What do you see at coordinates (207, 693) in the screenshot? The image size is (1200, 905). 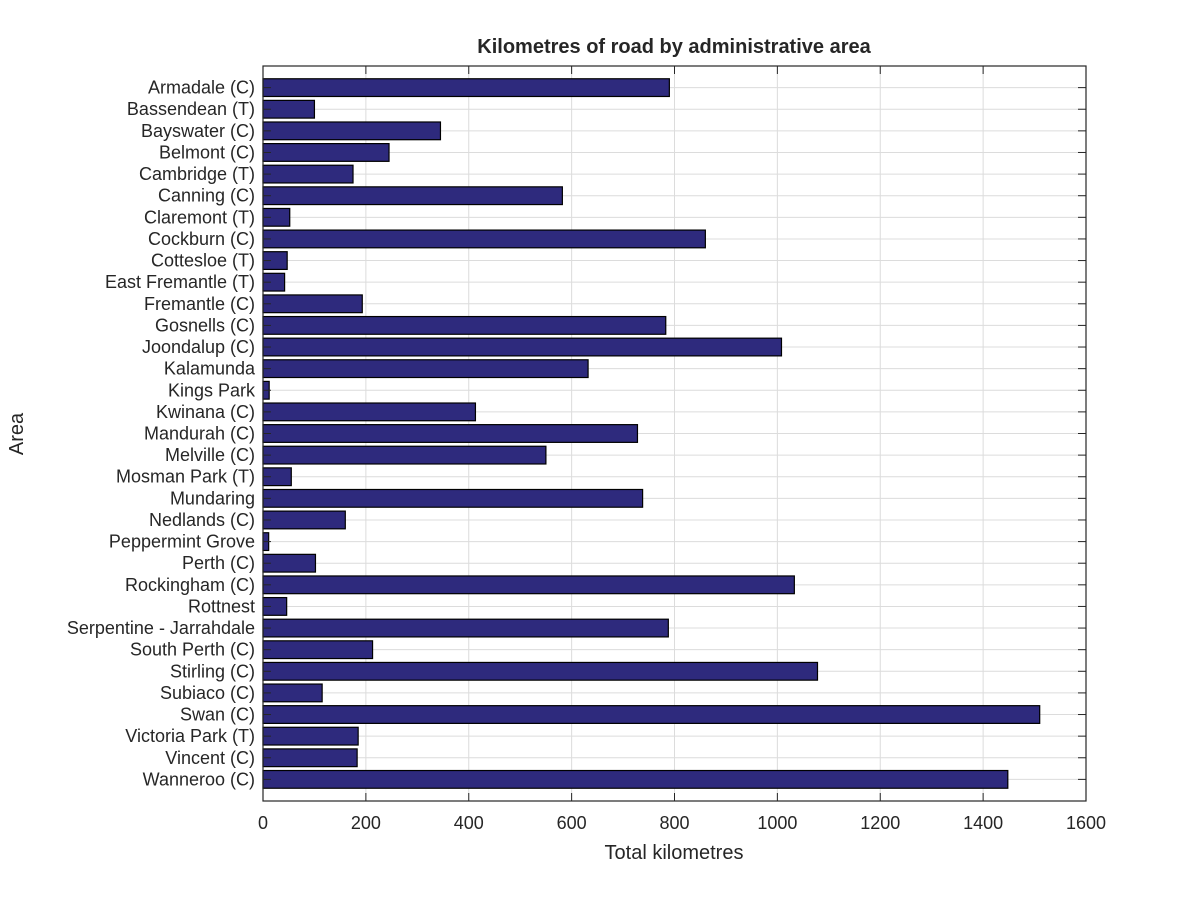 I see `category-label: Subiaco (C)` at bounding box center [207, 693].